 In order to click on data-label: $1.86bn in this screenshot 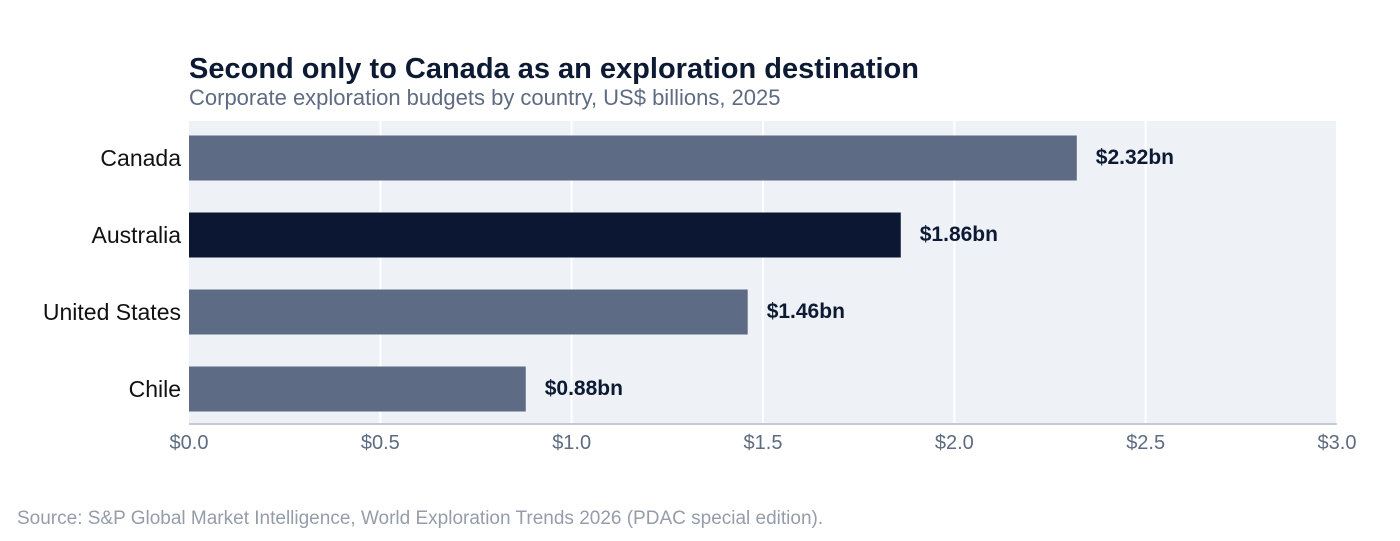, I will do `click(959, 234)`.